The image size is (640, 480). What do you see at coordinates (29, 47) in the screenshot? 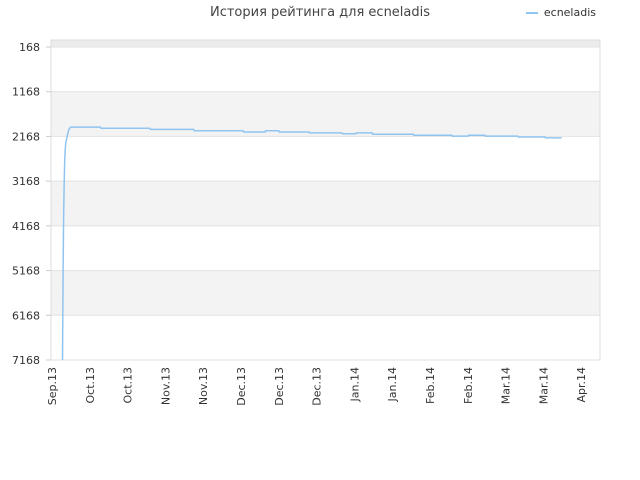
I see `y-tick-label: 168` at bounding box center [29, 47].